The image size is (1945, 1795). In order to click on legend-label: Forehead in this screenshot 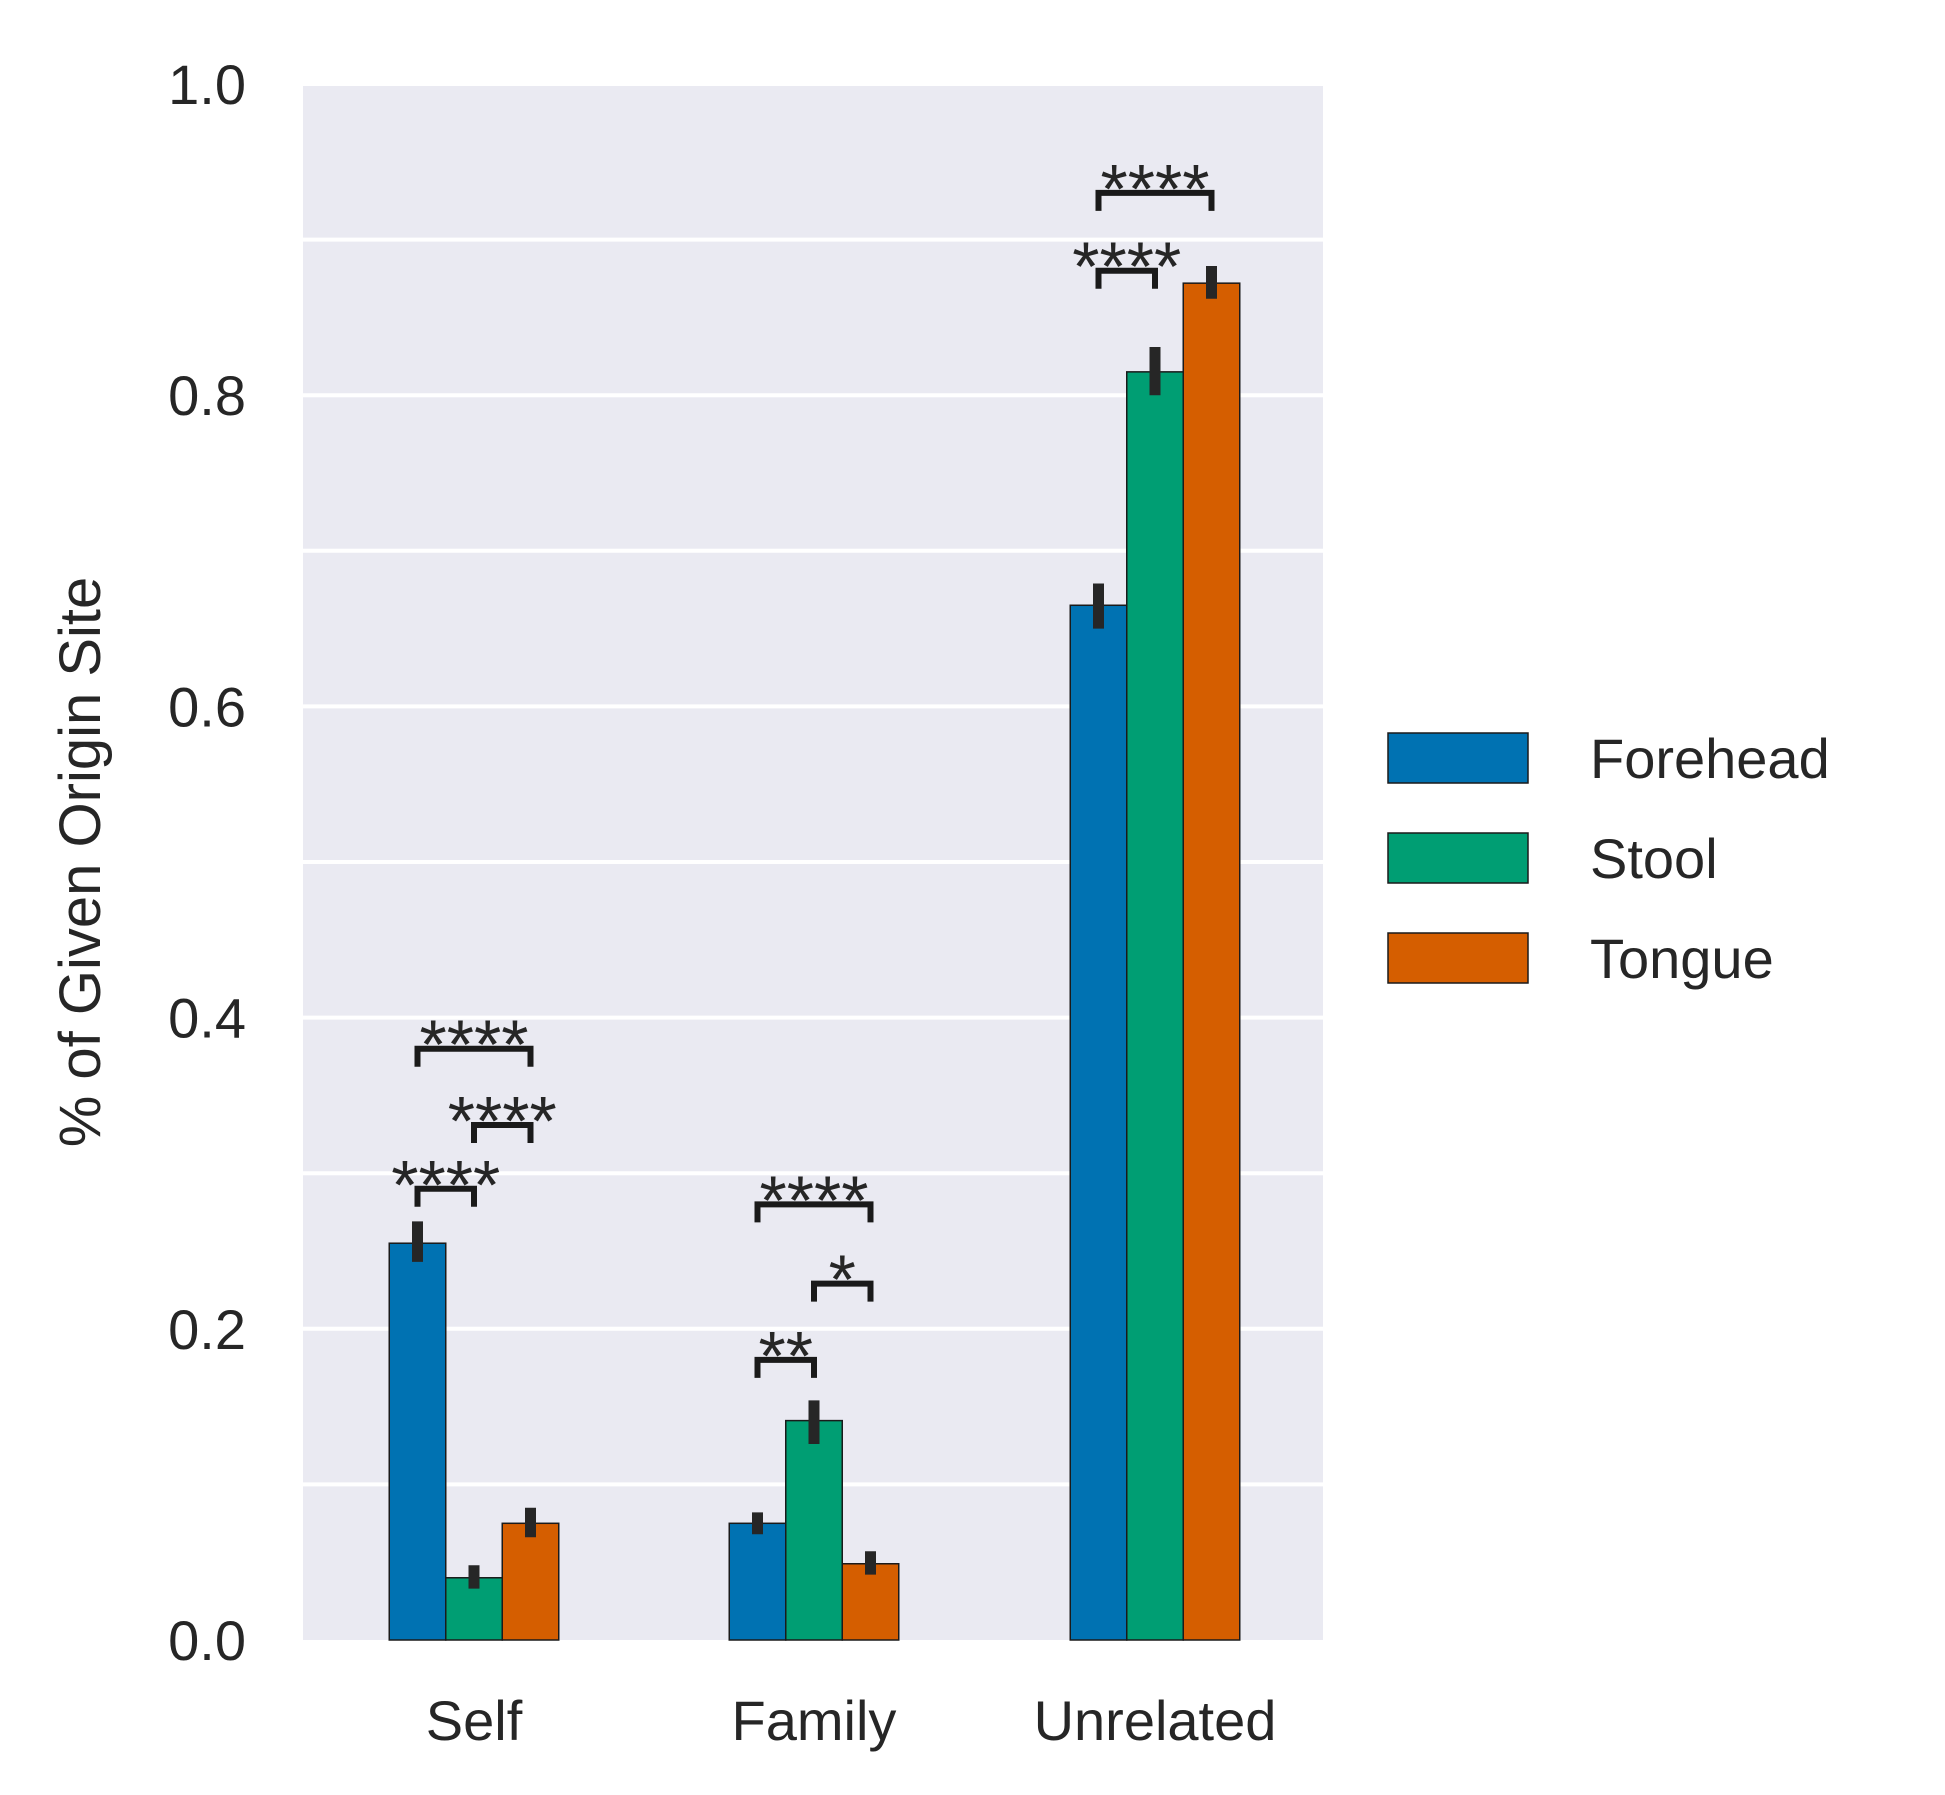, I will do `click(1710, 758)`.